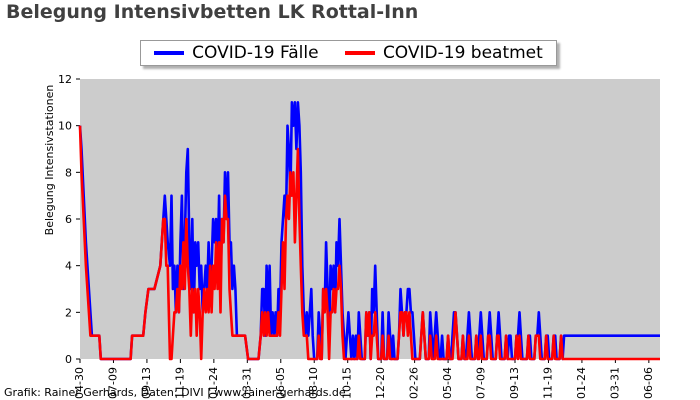 The image size is (700, 400). Describe the element at coordinates (79, 383) in the screenshot. I see `x-tick-label-0: 04-30` at that location.